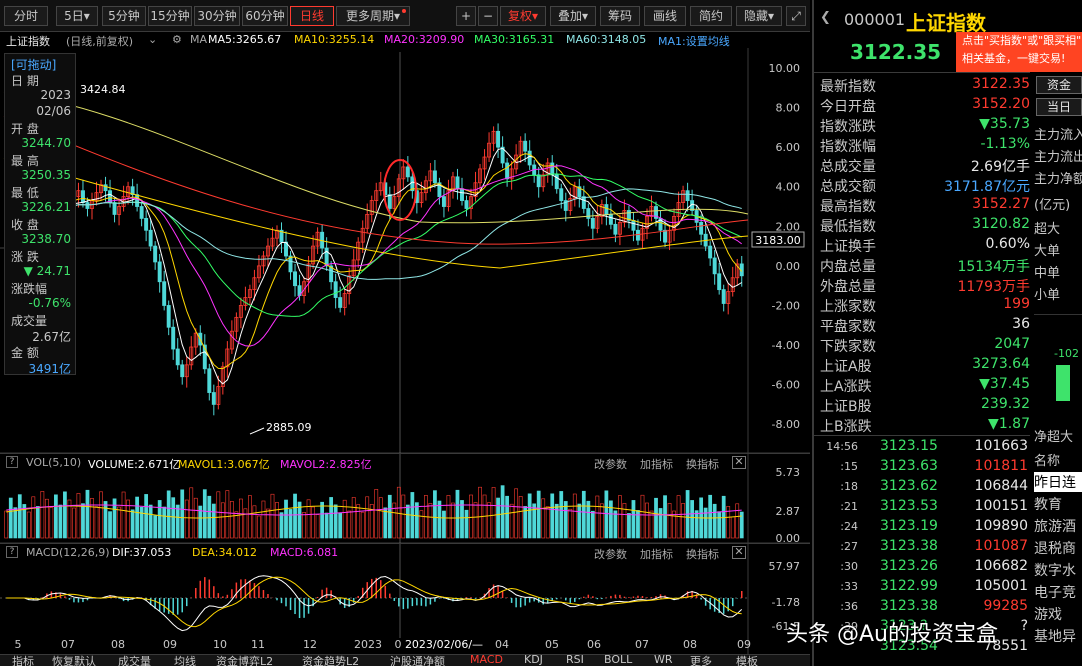 The width and height of the screenshot is (1082, 666). What do you see at coordinates (701, 660) in the screenshot?
I see `tab-more: 更多` at bounding box center [701, 660].